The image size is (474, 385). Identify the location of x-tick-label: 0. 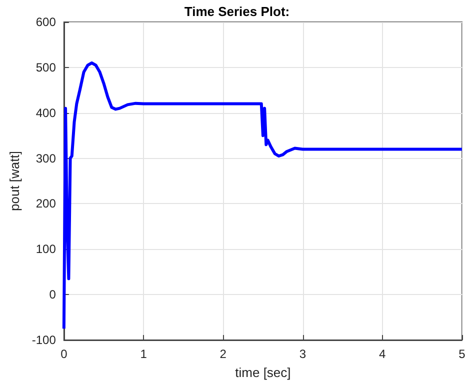
(64, 354).